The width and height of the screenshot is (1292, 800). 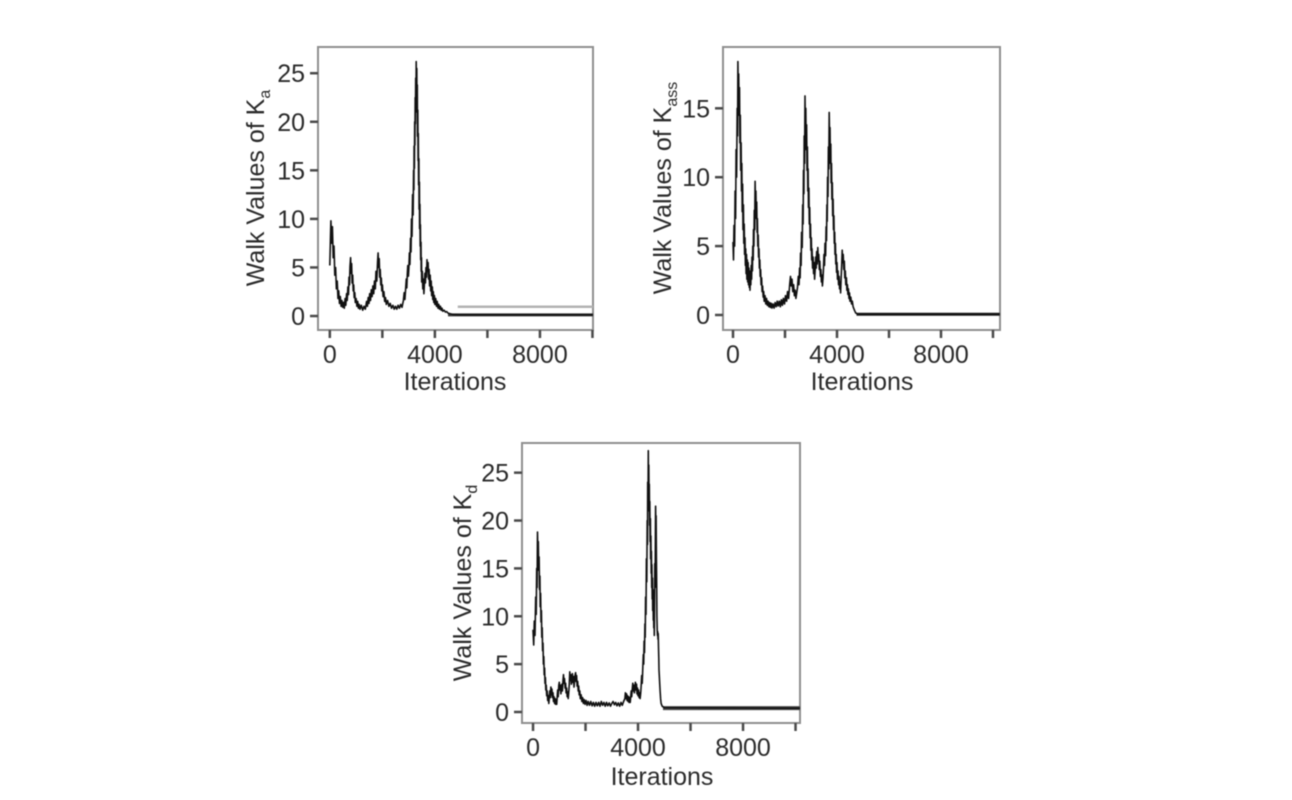 What do you see at coordinates (662, 777) in the screenshot?
I see `x-axis-label-kd: Iterations` at bounding box center [662, 777].